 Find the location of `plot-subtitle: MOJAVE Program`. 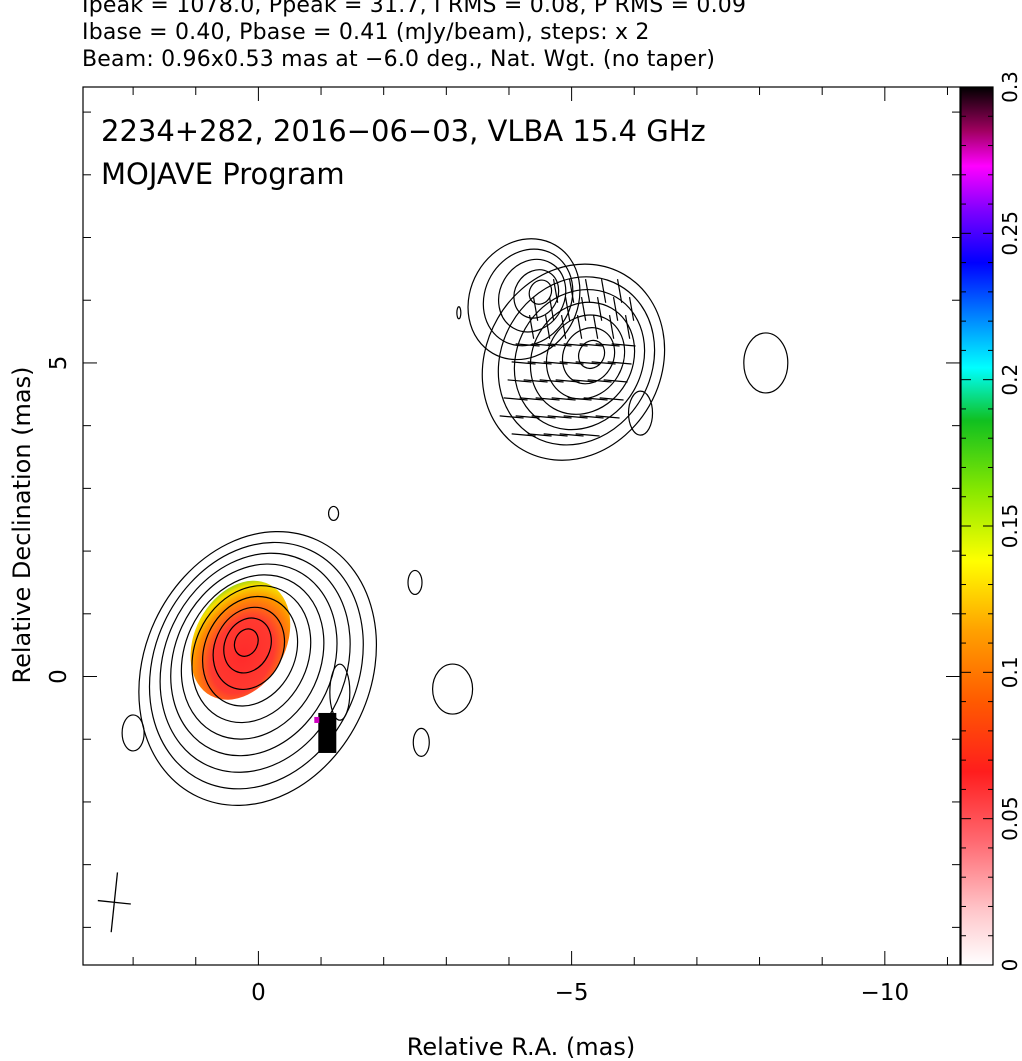

plot-subtitle: MOJAVE Program is located at coordinates (223, 174).